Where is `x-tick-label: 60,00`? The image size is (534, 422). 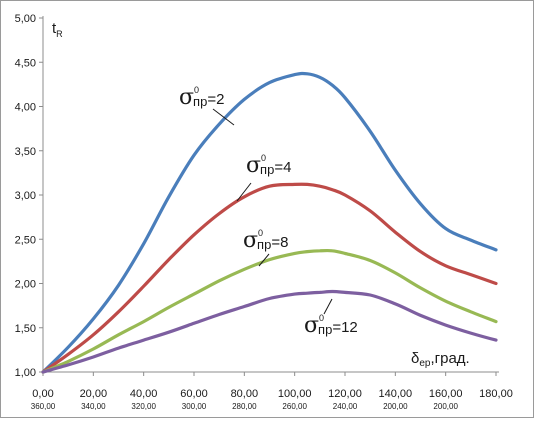
x-tick-label: 60,00 is located at coordinates (194, 394).